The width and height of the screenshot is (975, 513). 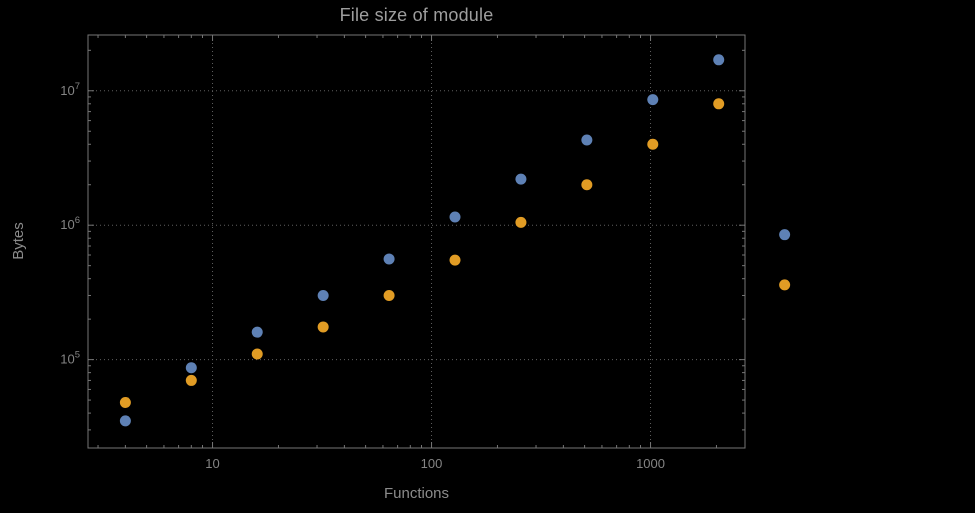 I want to click on chart-title: File size of module, so click(x=416, y=15).